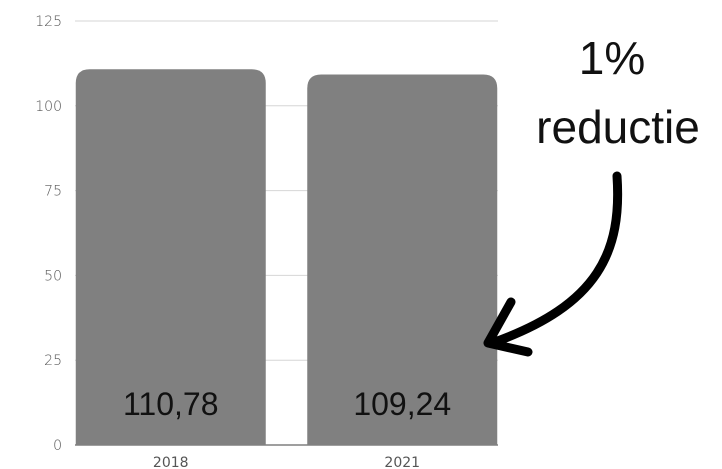 This screenshot has width=722, height=469. I want to click on x-axis-labels: 2018 2021, so click(286, 462).